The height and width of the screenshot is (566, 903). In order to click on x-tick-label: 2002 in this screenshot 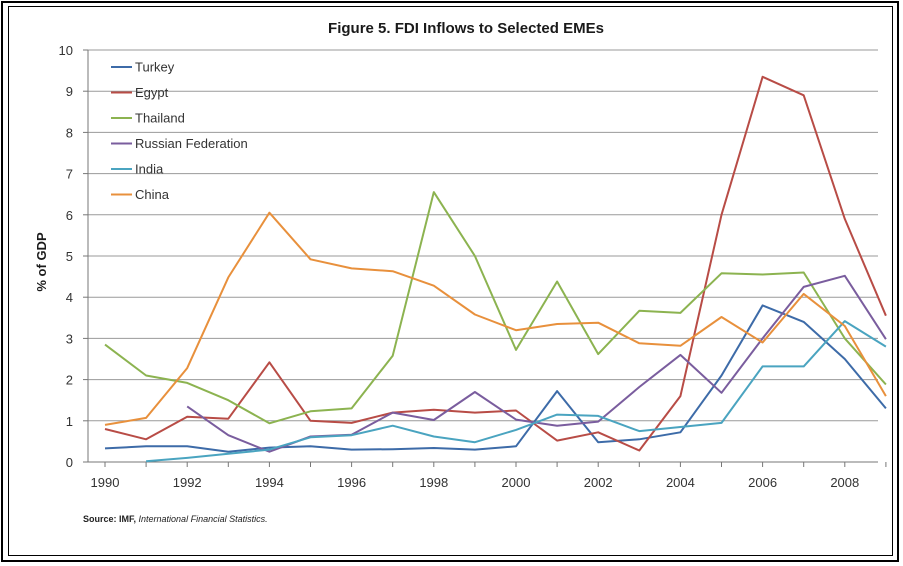, I will do `click(598, 482)`.